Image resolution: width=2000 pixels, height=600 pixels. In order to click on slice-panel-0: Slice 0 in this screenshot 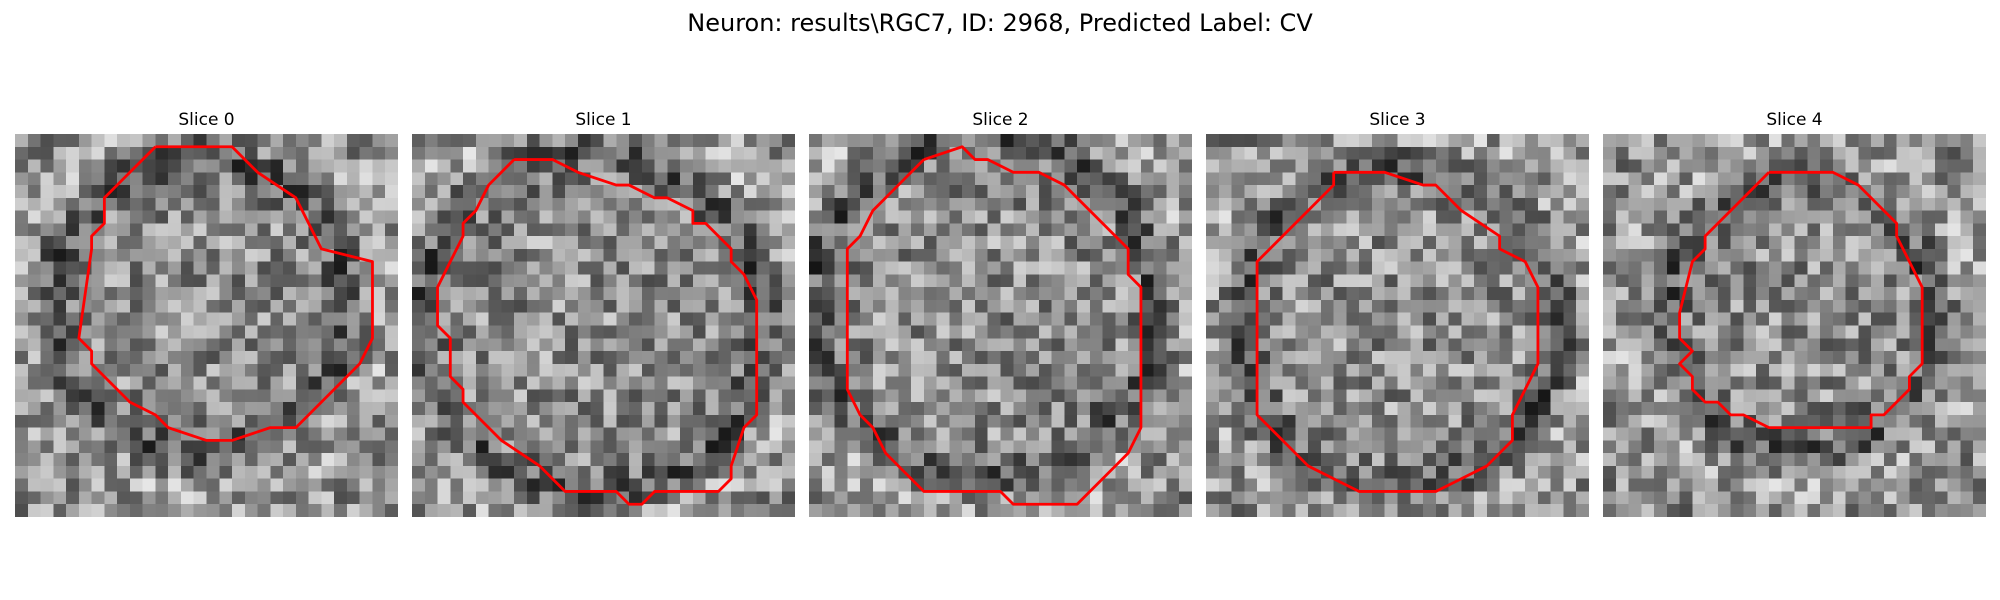, I will do `click(206, 313)`.